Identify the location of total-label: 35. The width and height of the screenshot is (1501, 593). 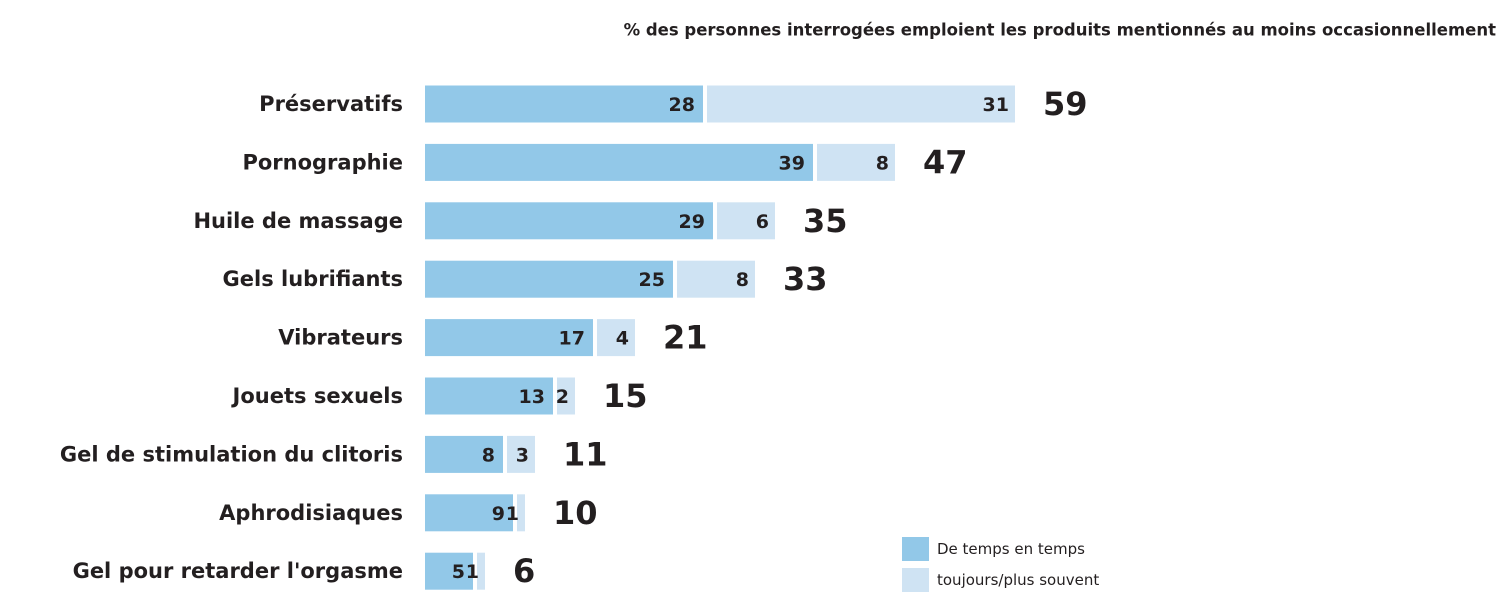
(825, 221).